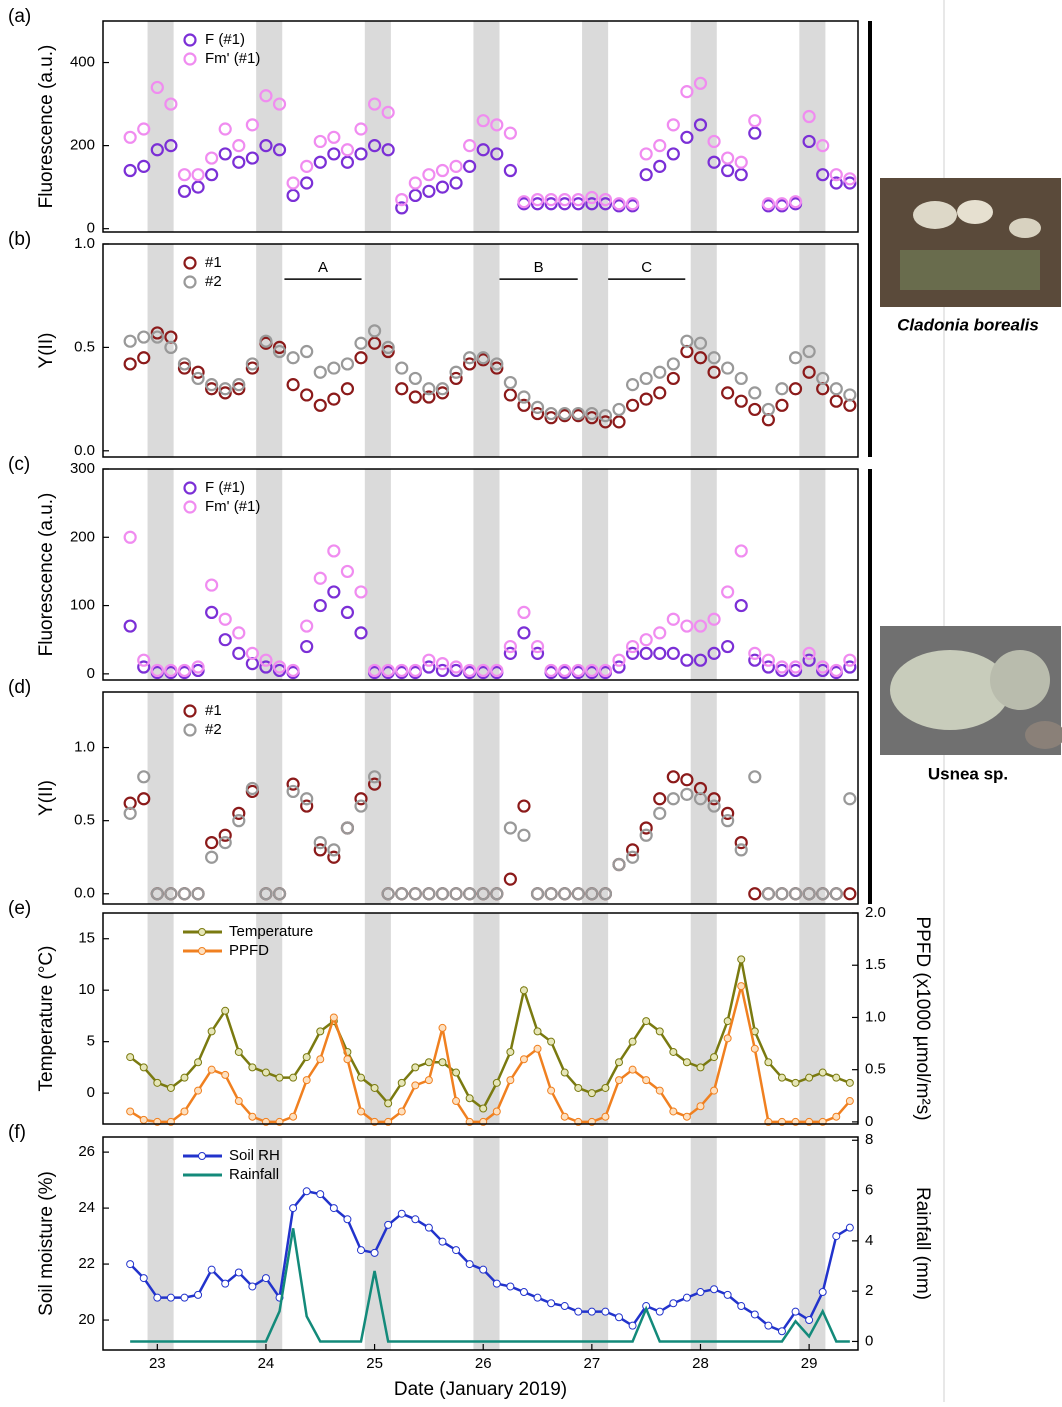 The image size is (1062, 1407). Describe the element at coordinates (86, 989) in the screenshot. I see `y-tick-label: 10` at that location.